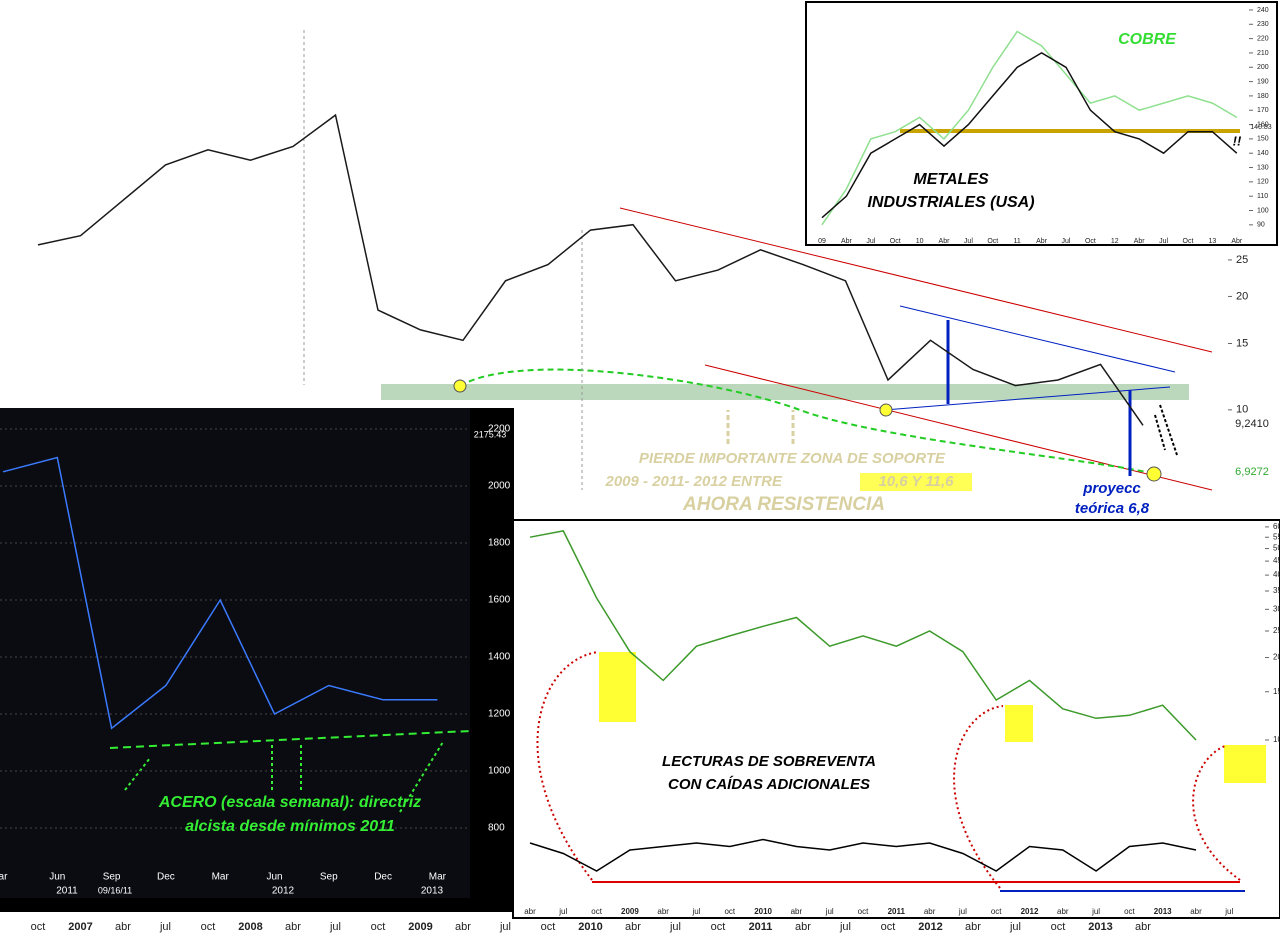  I want to click on y-tick-label: 160, so click(1263, 124).